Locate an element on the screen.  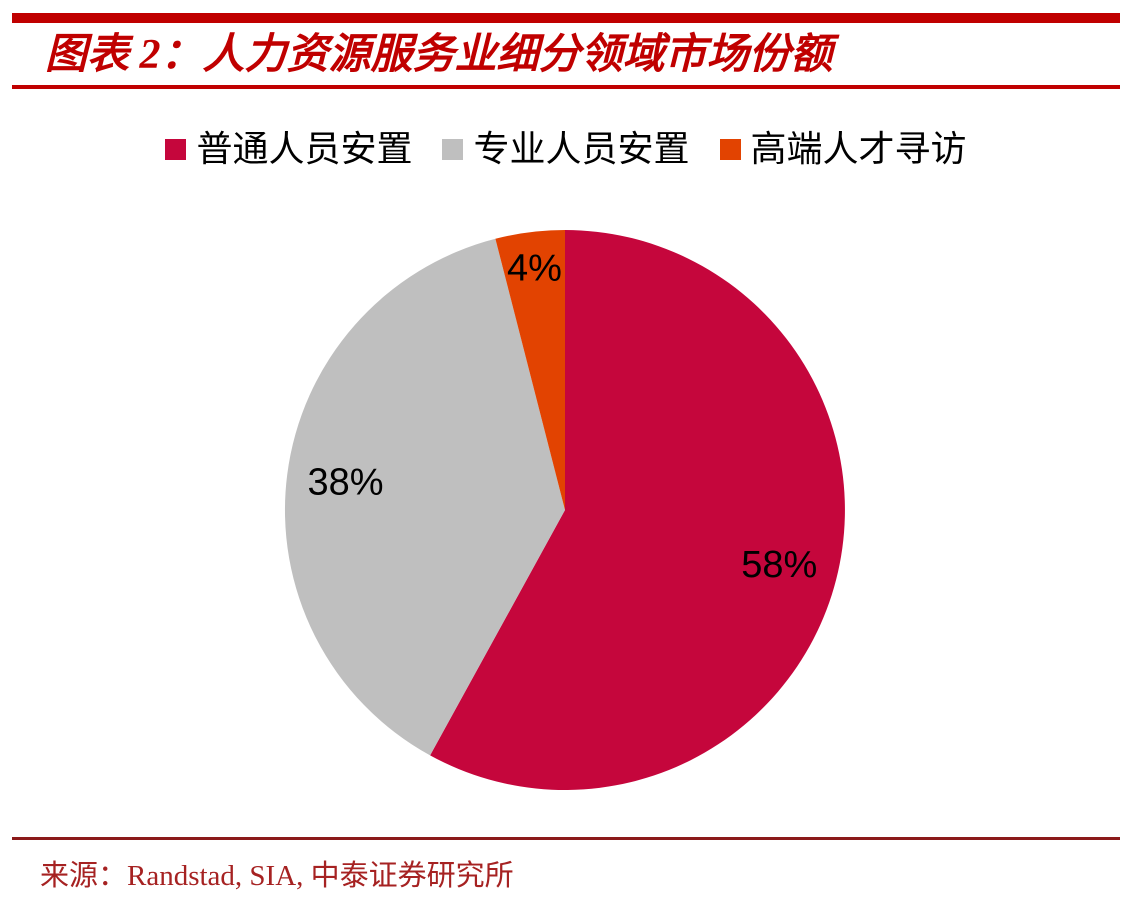
source-text: 来源：Randstad, SIA, 中泰证券研究所 is located at coordinates (277, 876).